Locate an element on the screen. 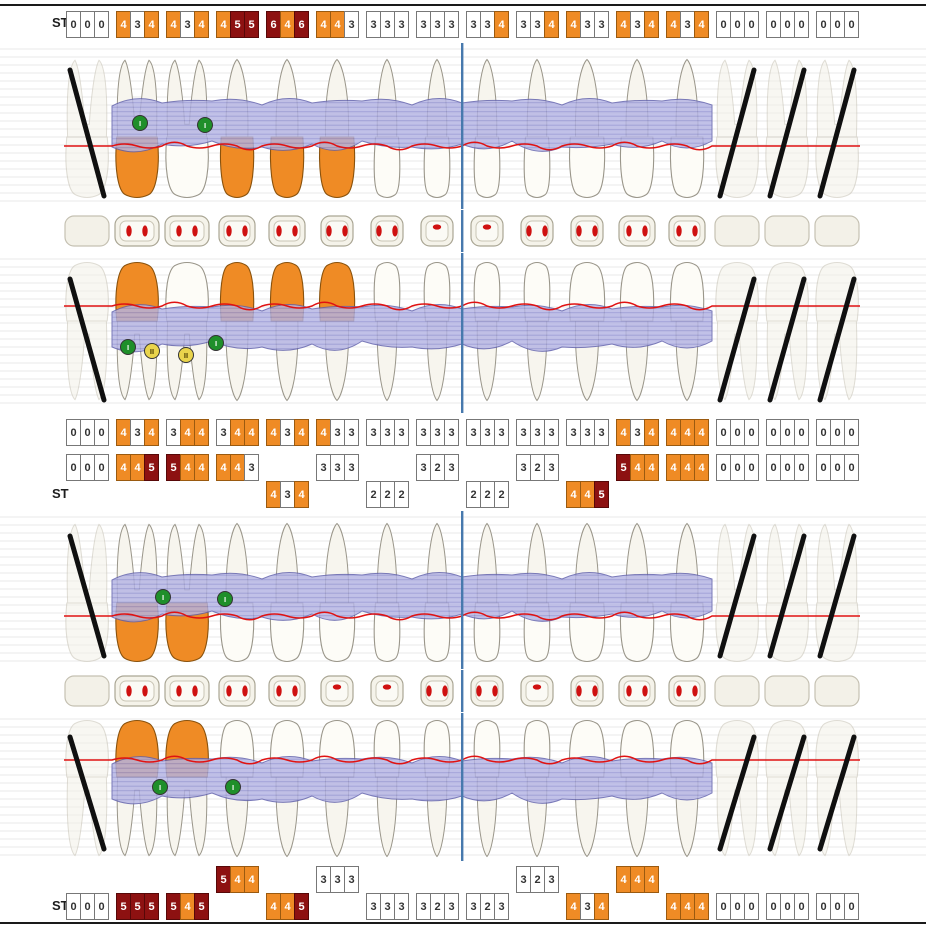  furcation-marker-II: II is located at coordinates (186, 355).